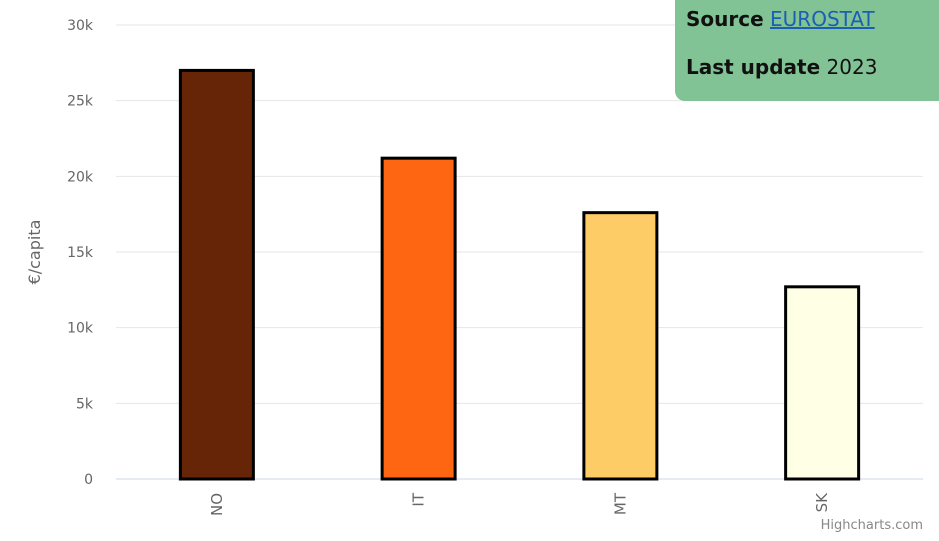 Image resolution: width=939 pixels, height=541 pixels. Describe the element at coordinates (852, 67) in the screenshot. I see `update-value: 2023` at that location.